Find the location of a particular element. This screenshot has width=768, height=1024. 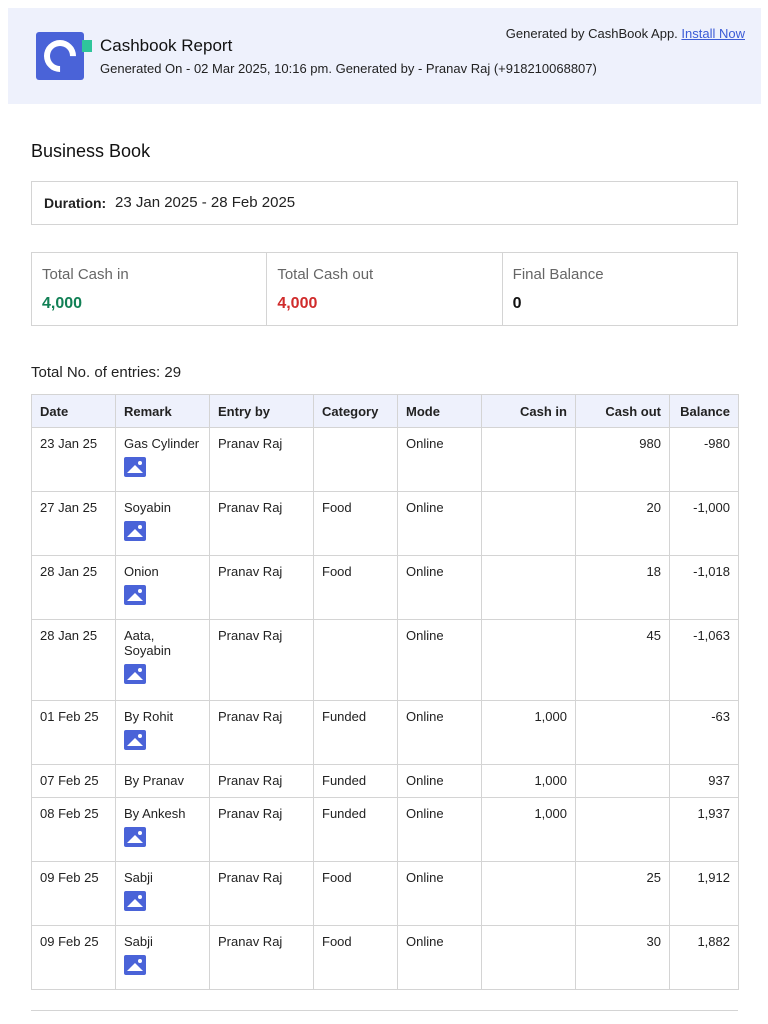

cell-cash-out is located at coordinates (622, 829).